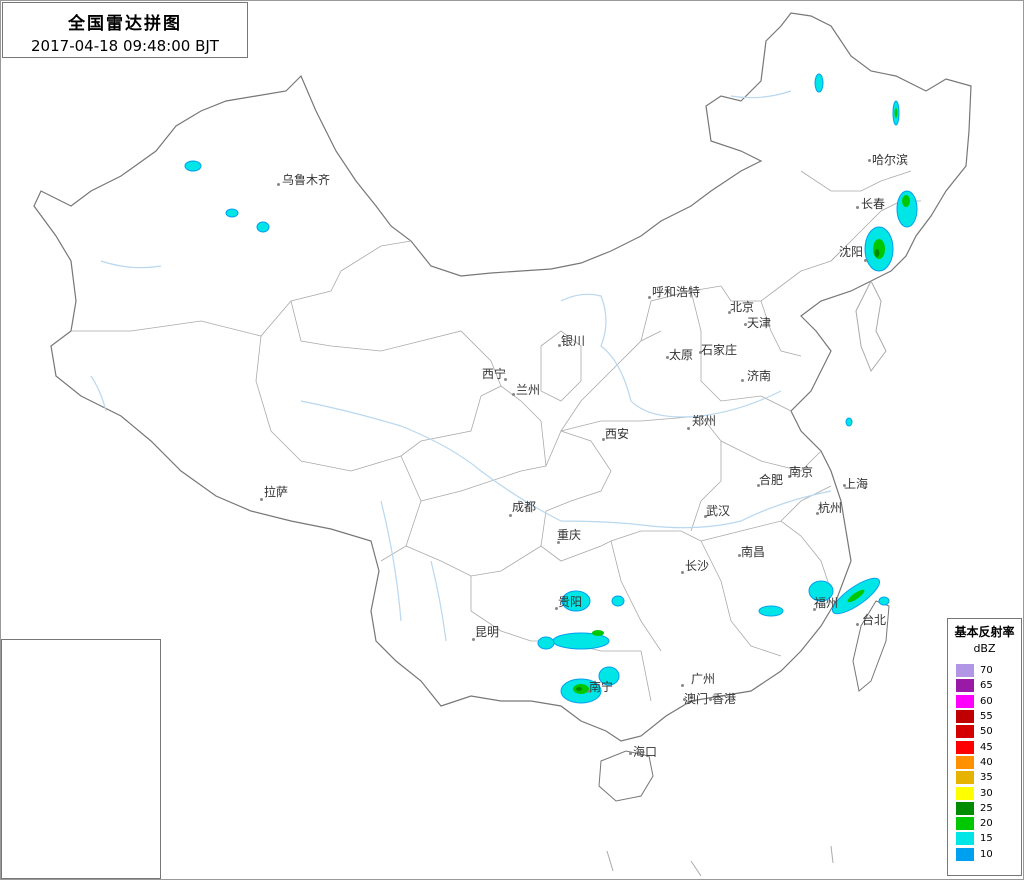 The image size is (1024, 880). I want to click on legend-value: 65, so click(986, 686).